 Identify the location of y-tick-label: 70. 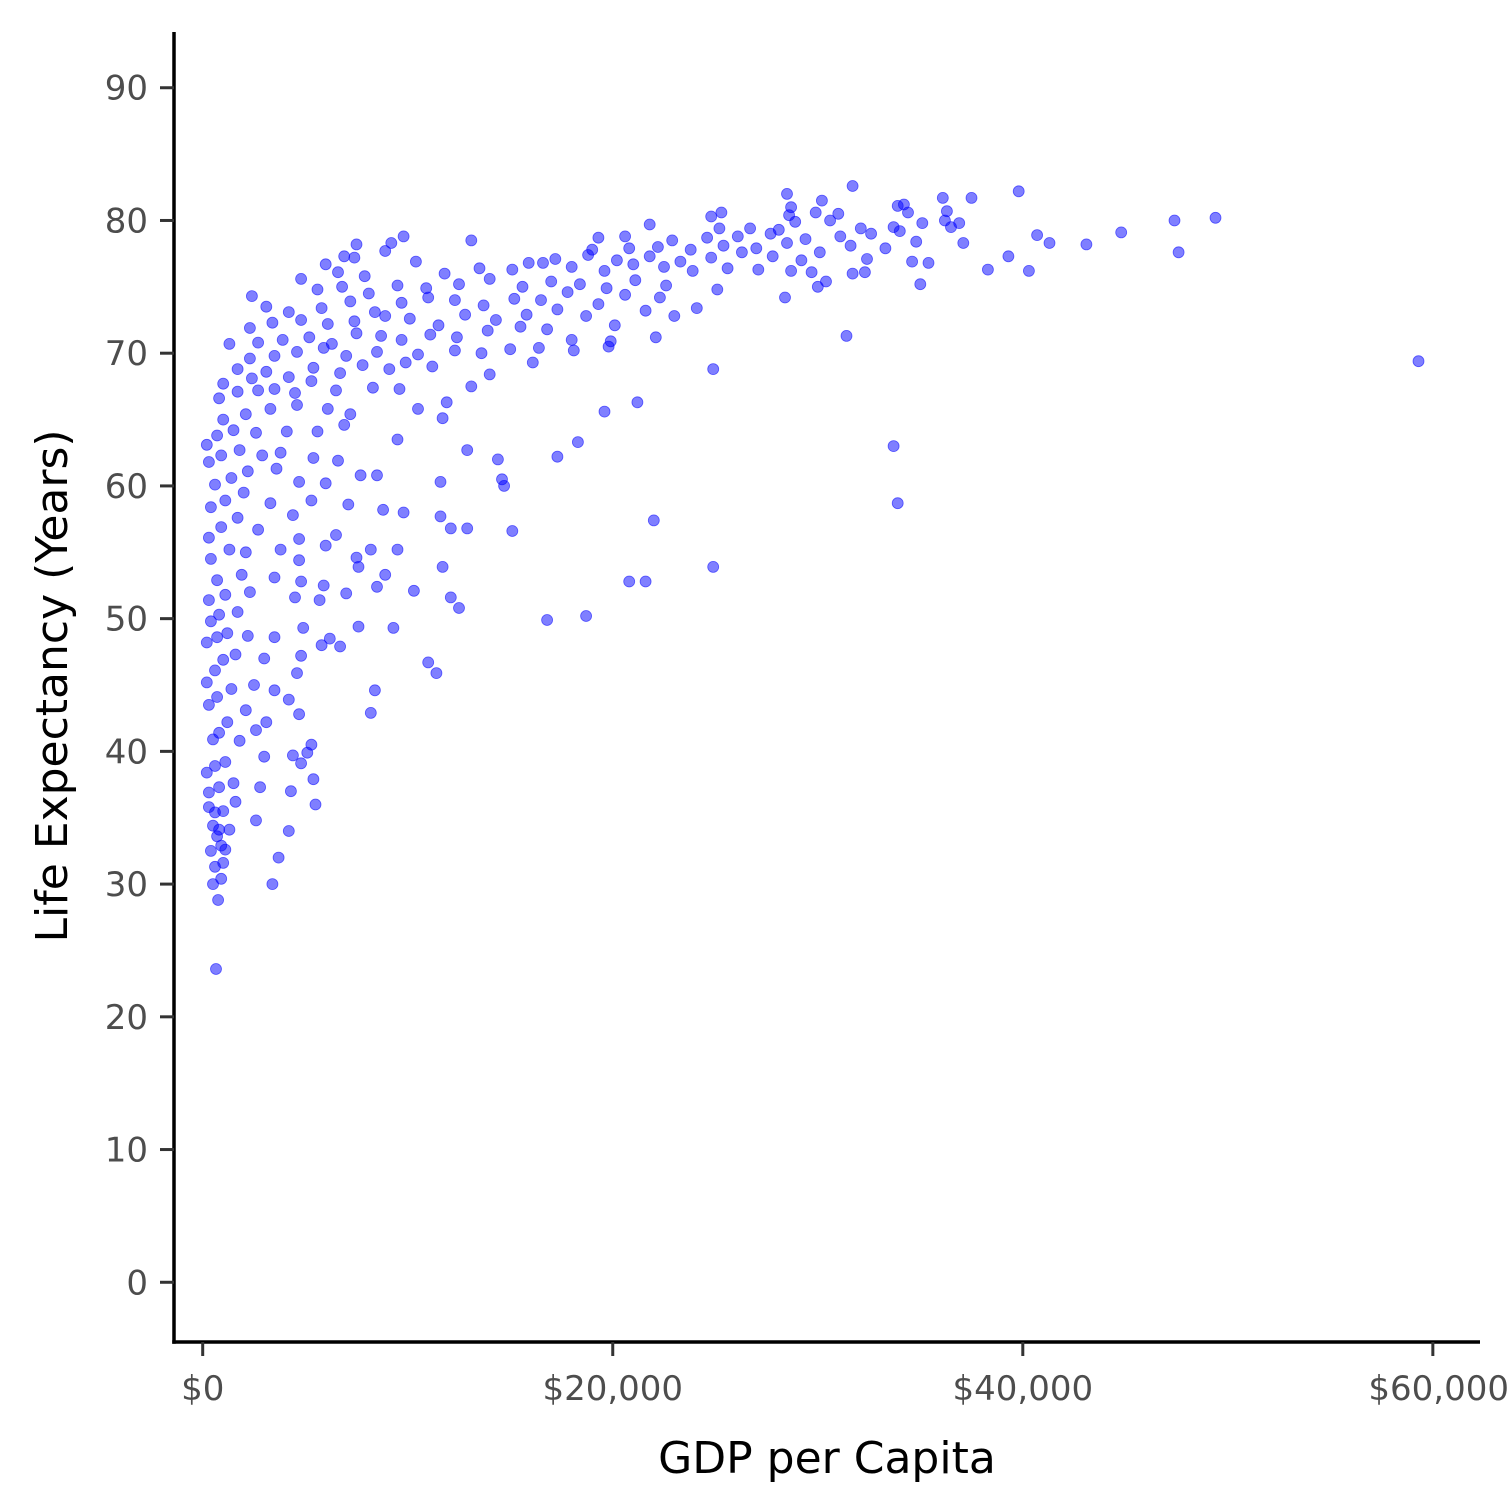
(126, 354).